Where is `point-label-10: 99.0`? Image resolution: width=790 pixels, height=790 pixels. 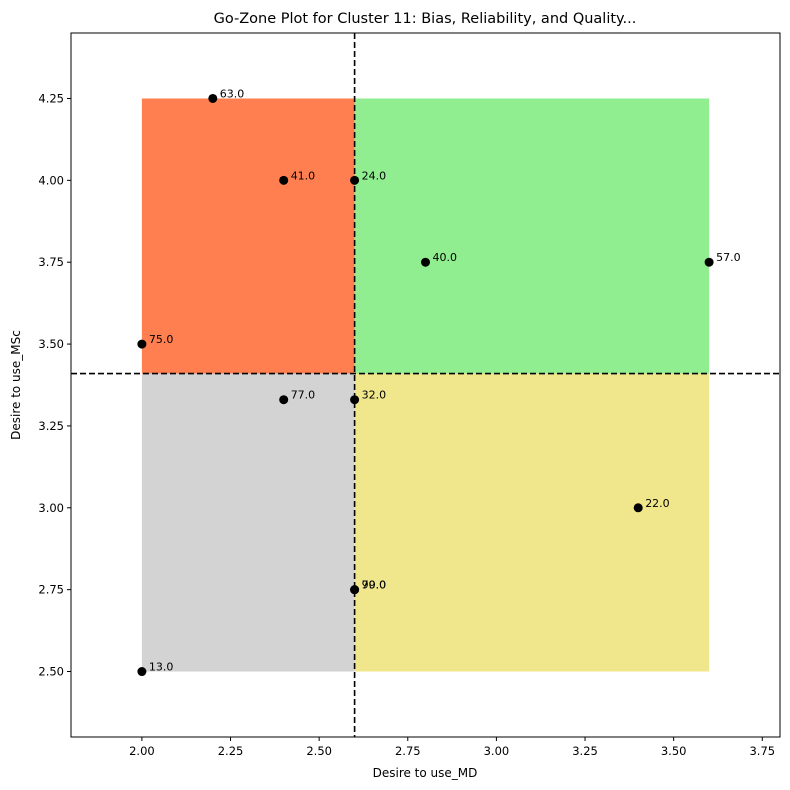 point-label-10: 99.0 is located at coordinates (374, 585).